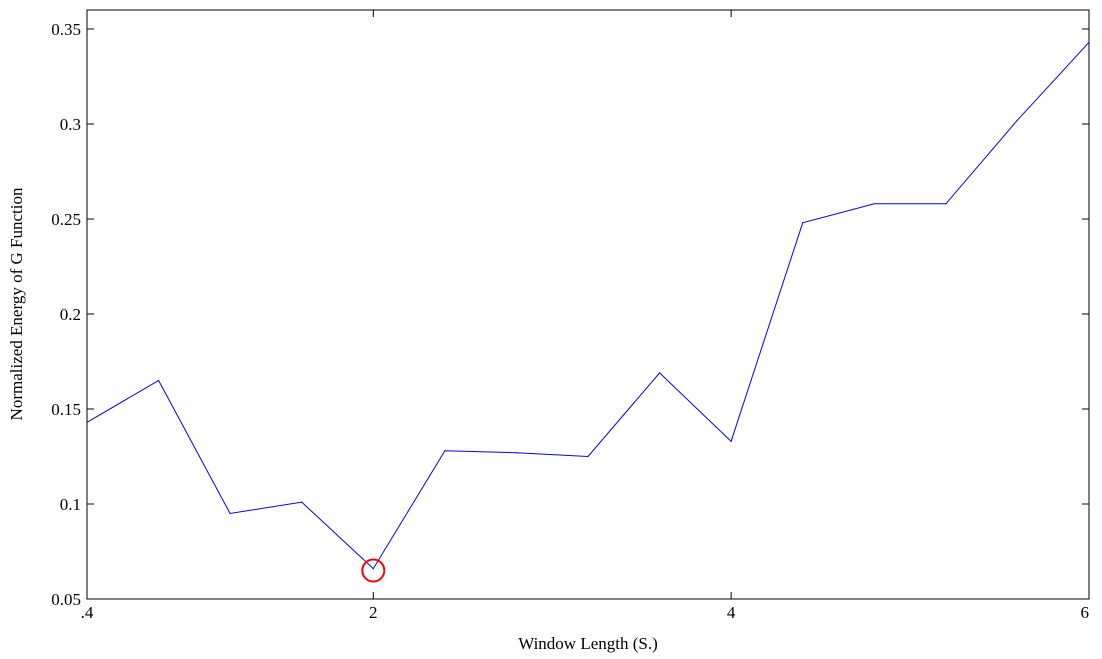  What do you see at coordinates (1085, 612) in the screenshot?
I see `x-tick-label: 6` at bounding box center [1085, 612].